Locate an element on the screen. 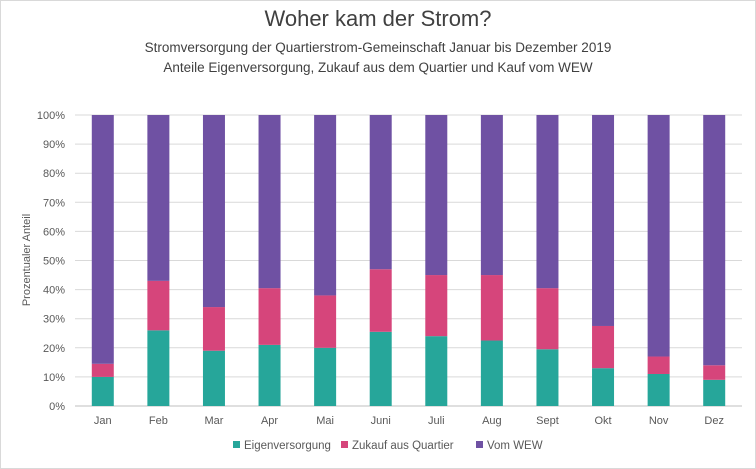 The image size is (756, 469). y-tick-label: 90% is located at coordinates (54, 145).